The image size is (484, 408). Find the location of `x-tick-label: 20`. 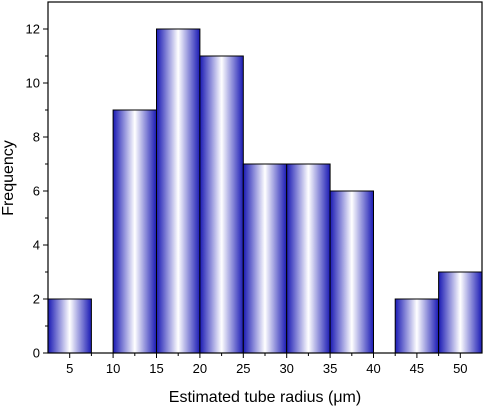

x-tick-label: 20 is located at coordinates (200, 368).